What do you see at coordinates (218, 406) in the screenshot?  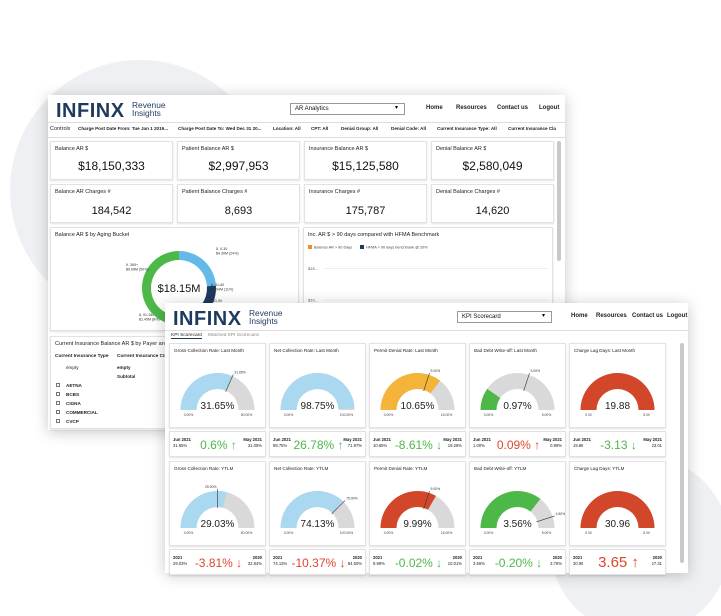 I see `gauge-value: 31.65%` at bounding box center [218, 406].